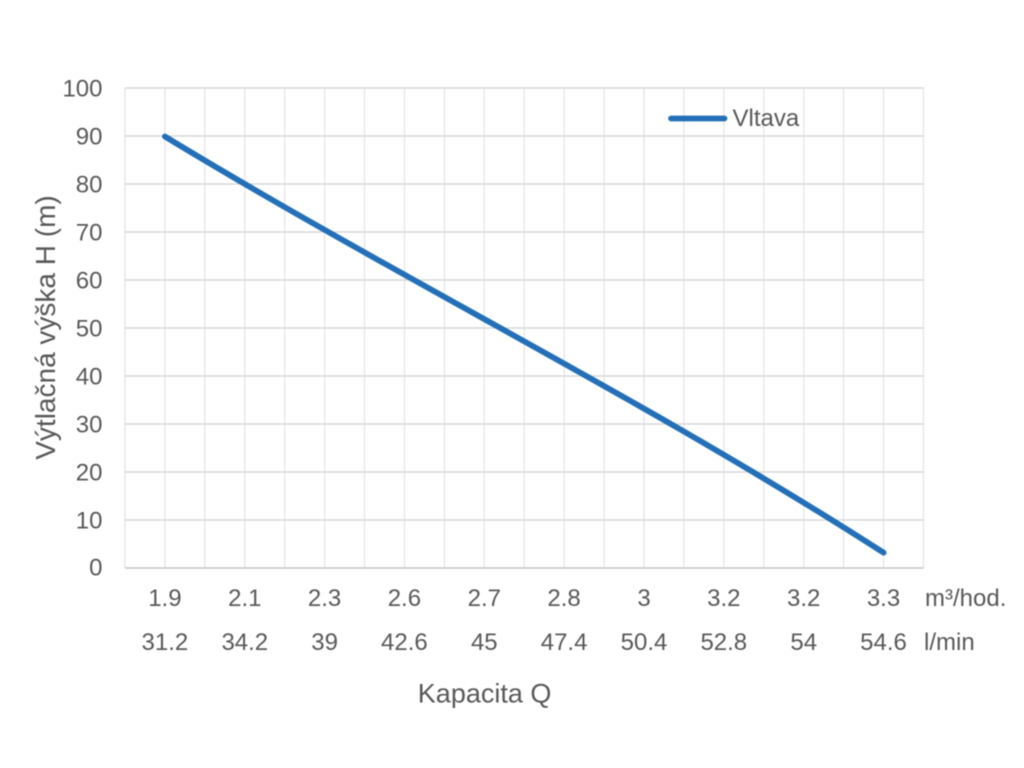 Image resolution: width=1024 pixels, height=768 pixels. Describe the element at coordinates (644, 642) in the screenshot. I see `svg-text: 50.4` at that location.